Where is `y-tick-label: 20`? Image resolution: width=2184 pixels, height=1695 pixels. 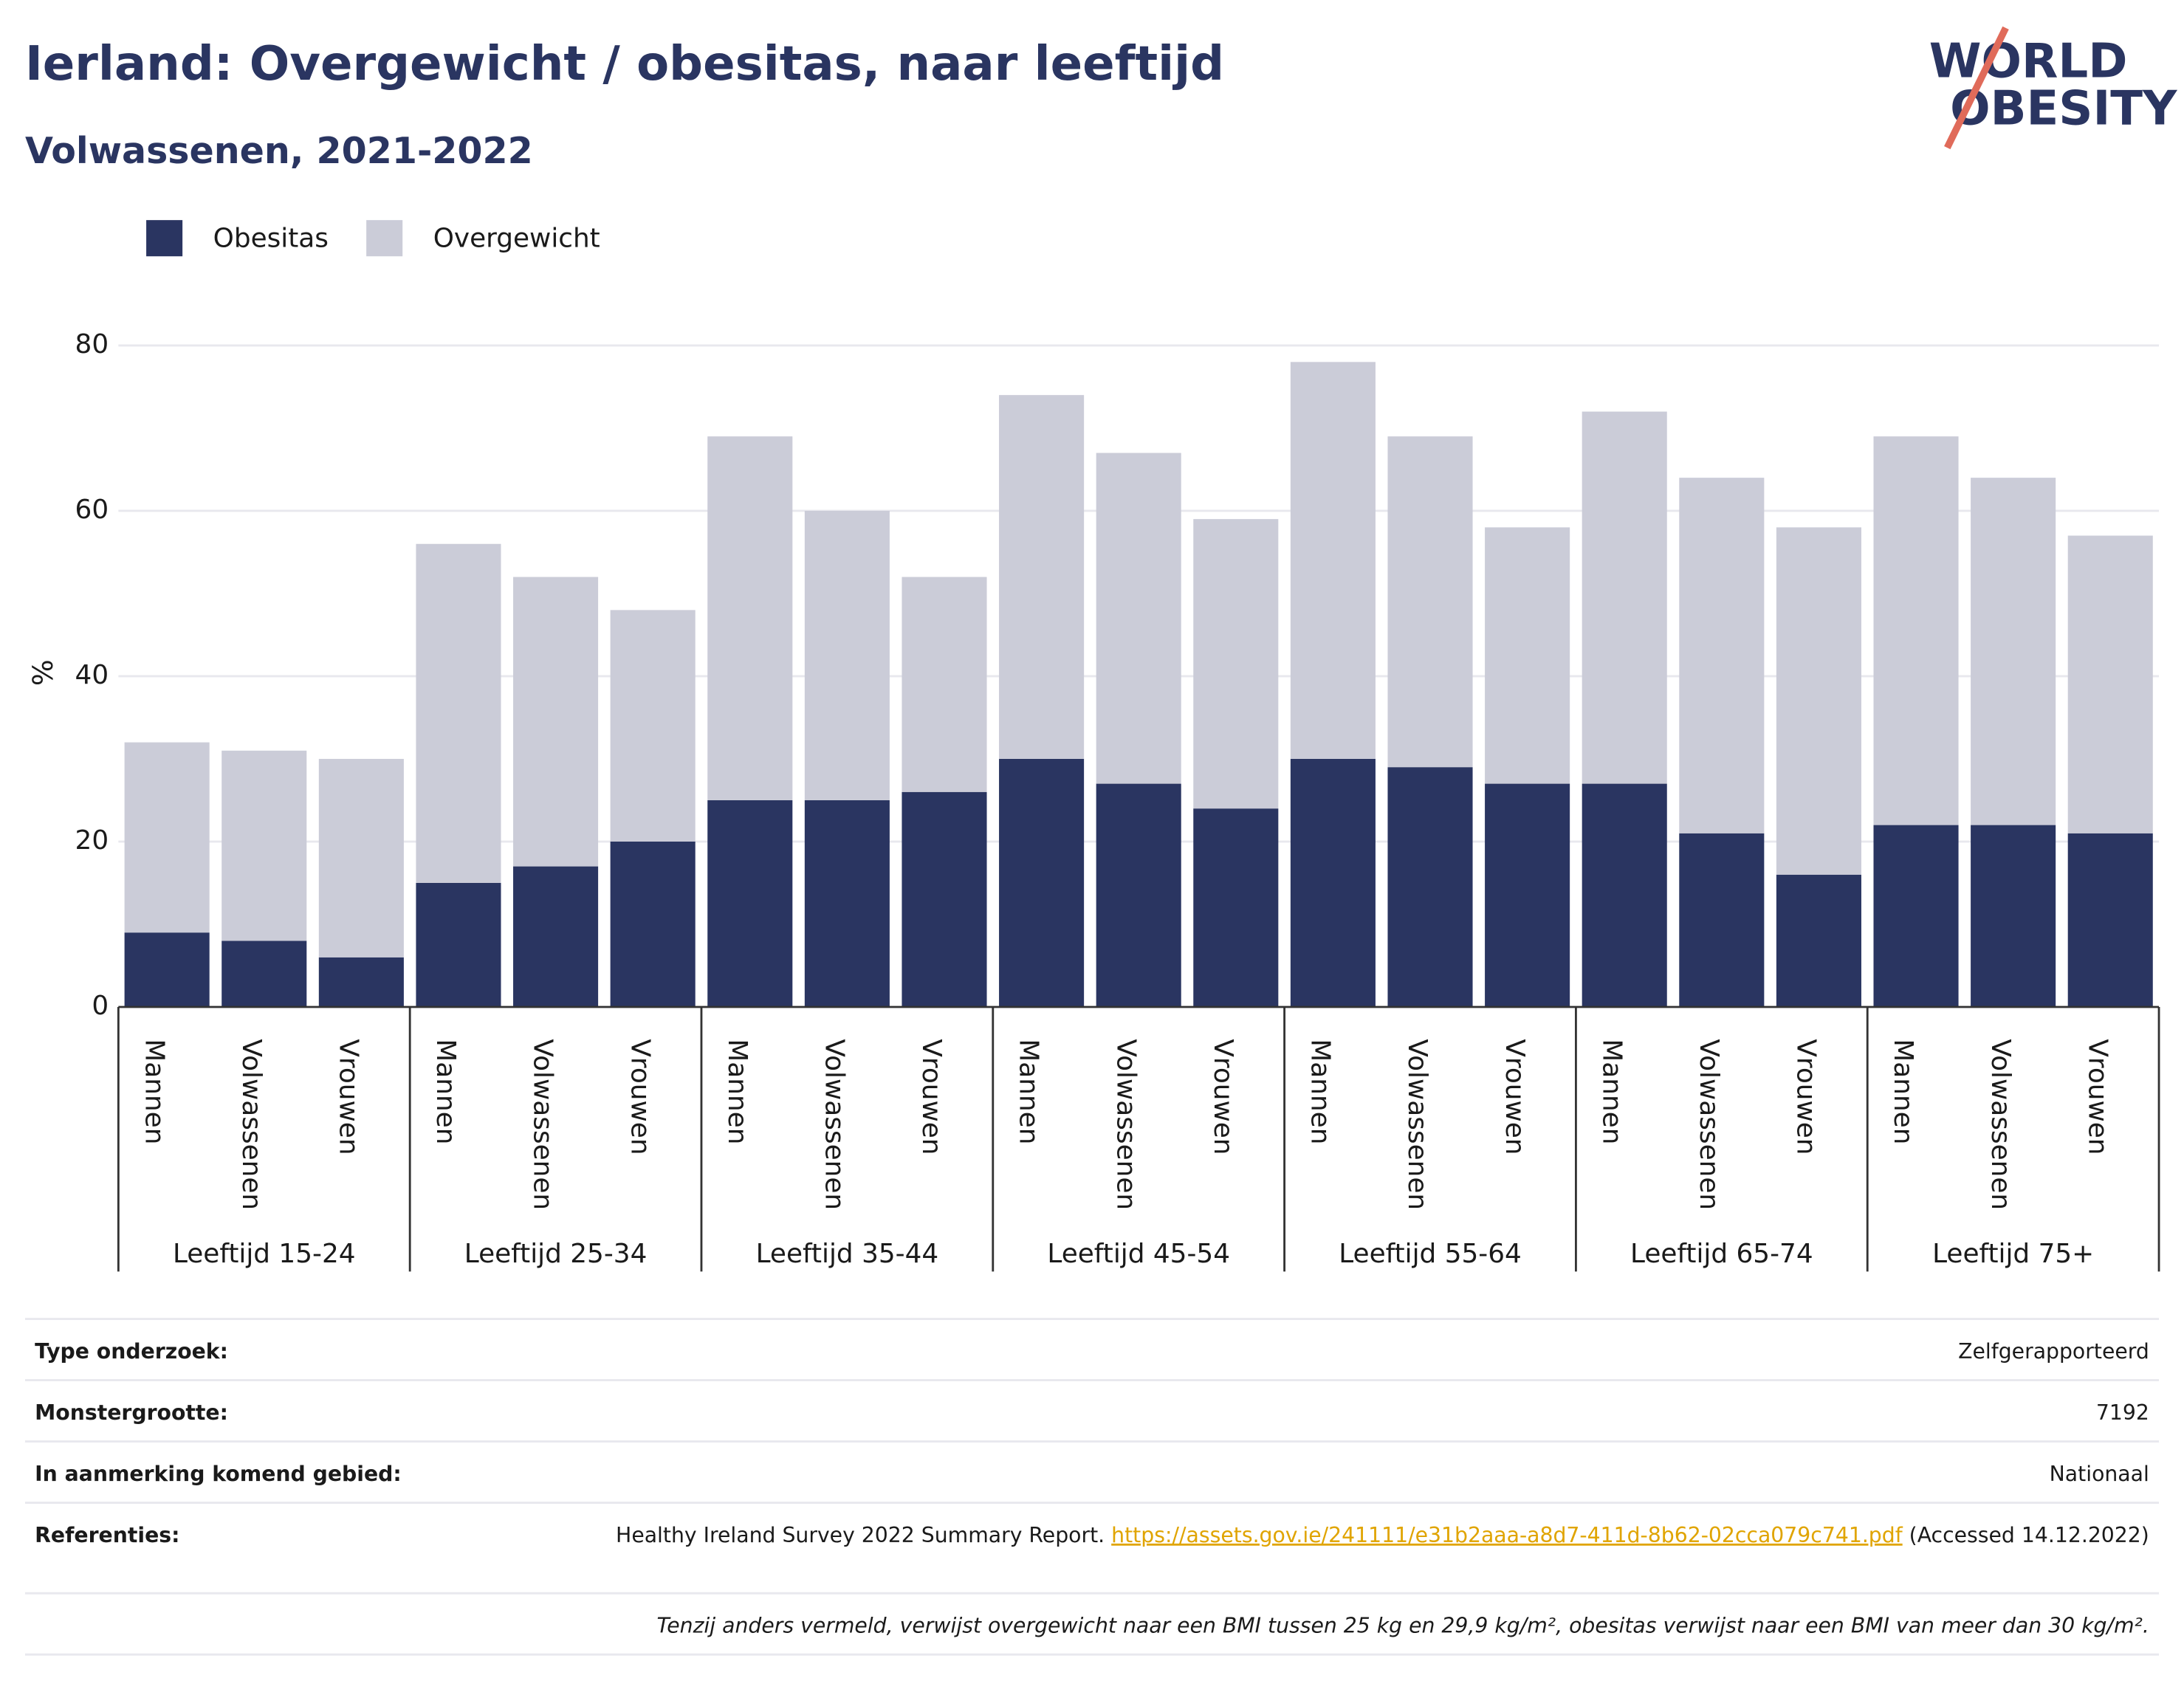
y-tick-label: 20 is located at coordinates (92, 840).